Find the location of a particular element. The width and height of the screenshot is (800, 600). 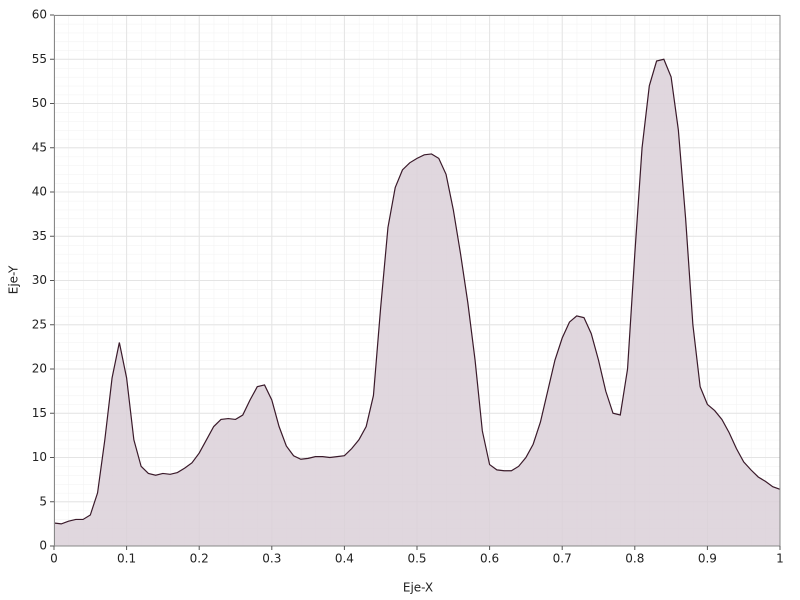

x-tick-label: 1 is located at coordinates (780, 559).